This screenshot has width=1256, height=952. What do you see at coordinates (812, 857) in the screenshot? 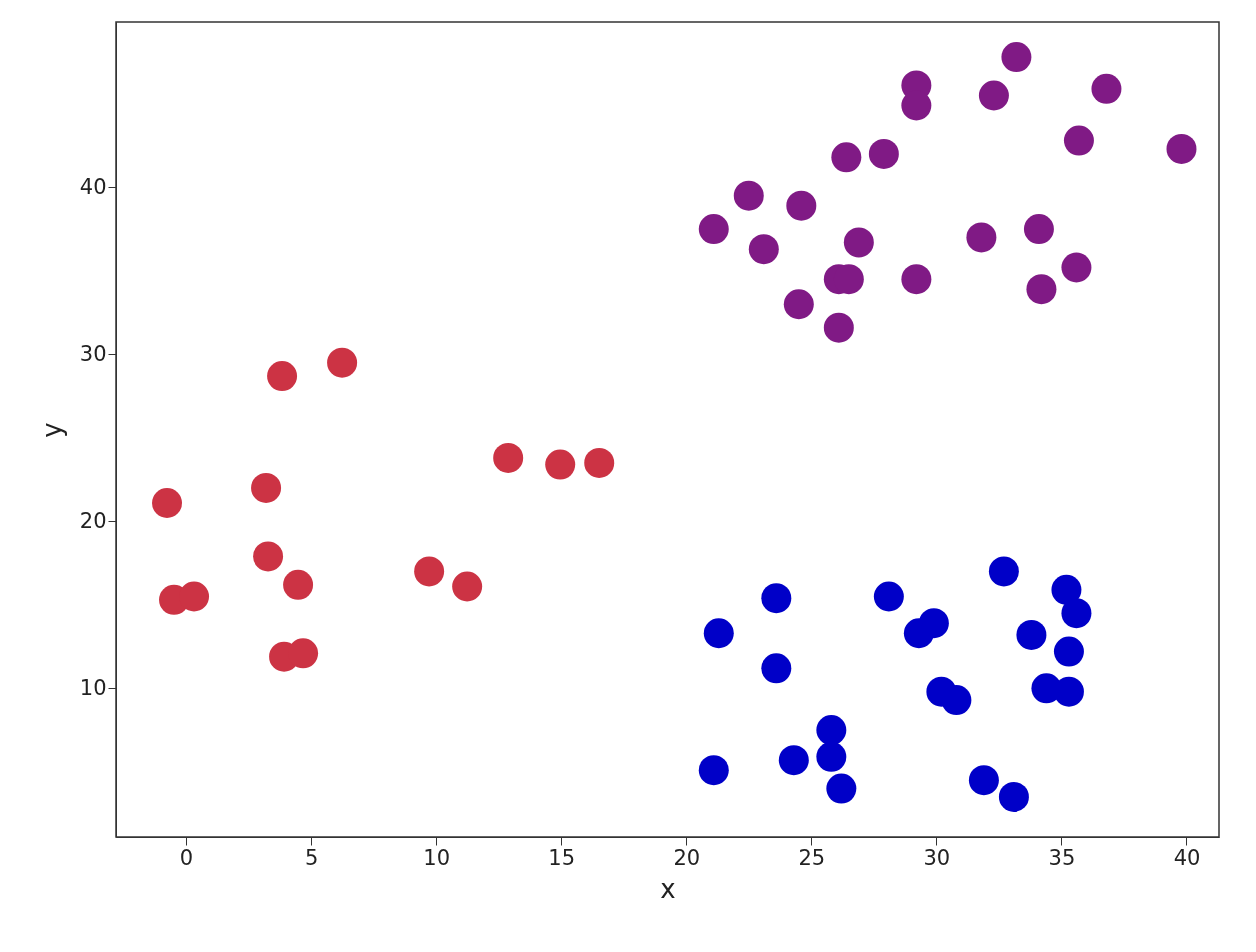
I see `x-tick-label: 25` at bounding box center [812, 857].